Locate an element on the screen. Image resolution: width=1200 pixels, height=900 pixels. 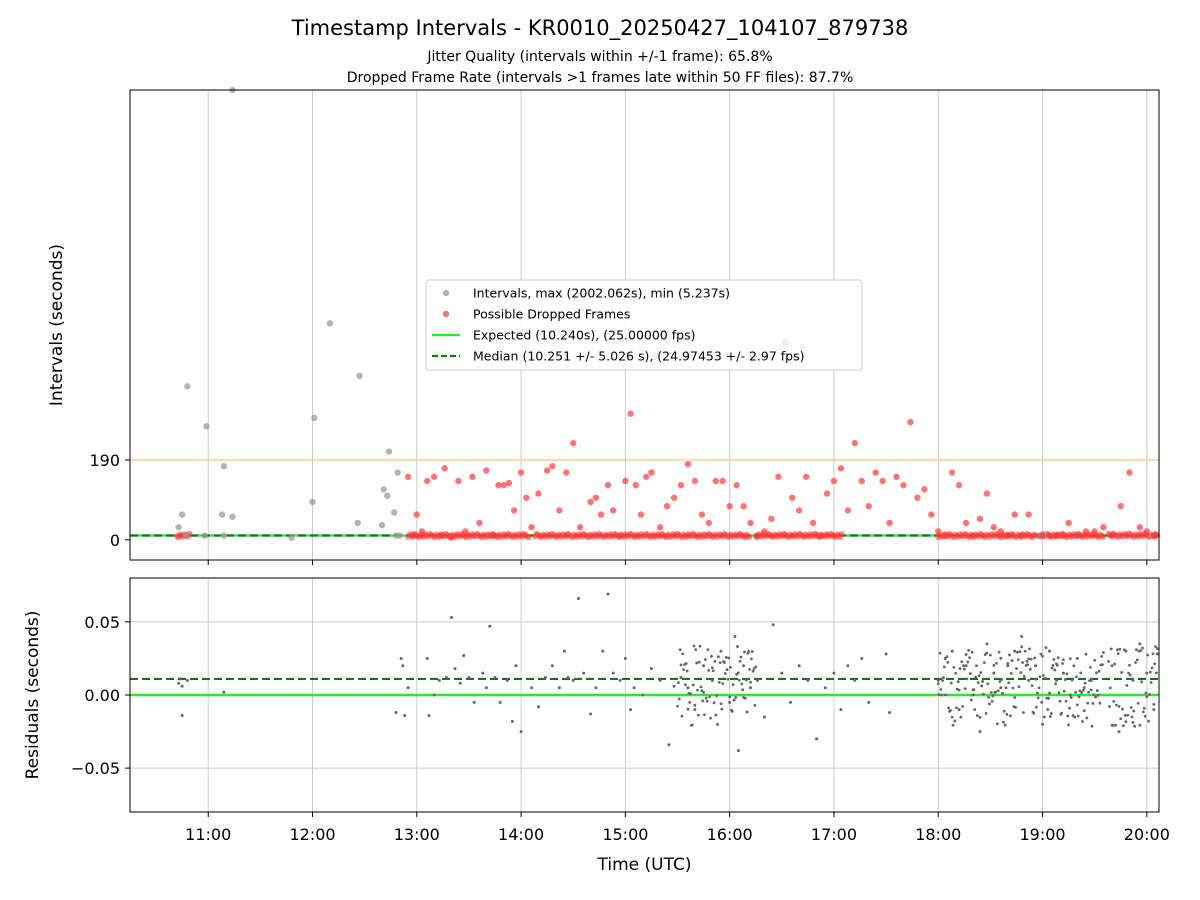
top-y-tick-label: 0 is located at coordinates (115, 540).